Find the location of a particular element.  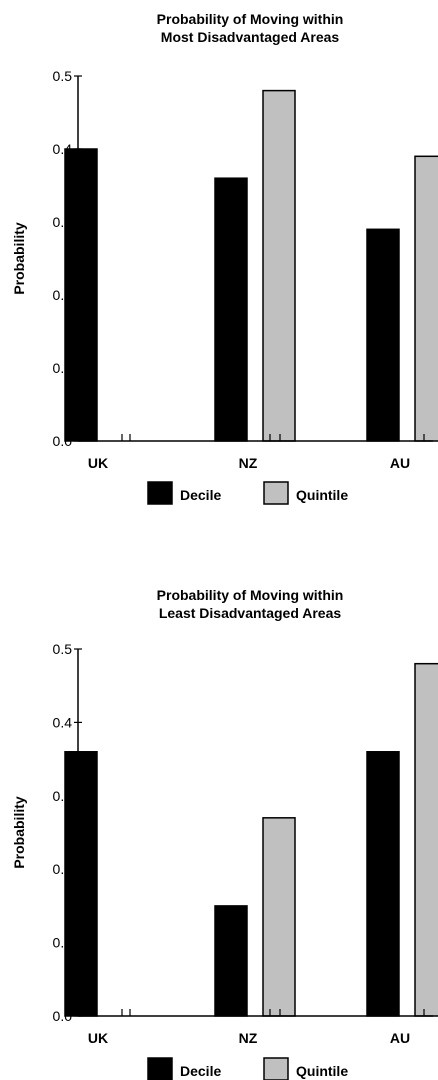

chart-title-line: Most Disadvantaged Areas is located at coordinates (250, 37).